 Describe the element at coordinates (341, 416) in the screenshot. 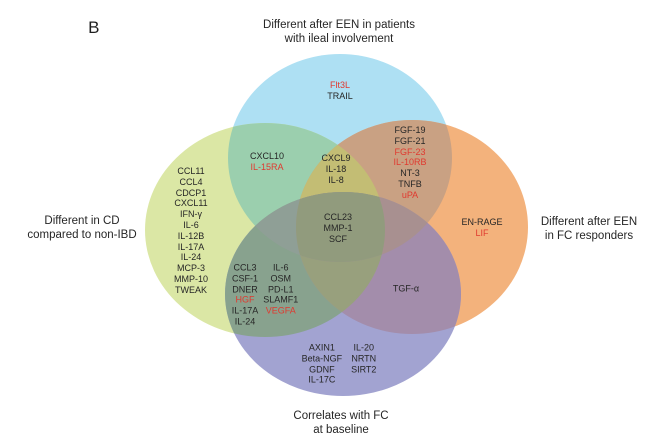

I see `set-label-bottom-line1: Correlates with FC` at that location.